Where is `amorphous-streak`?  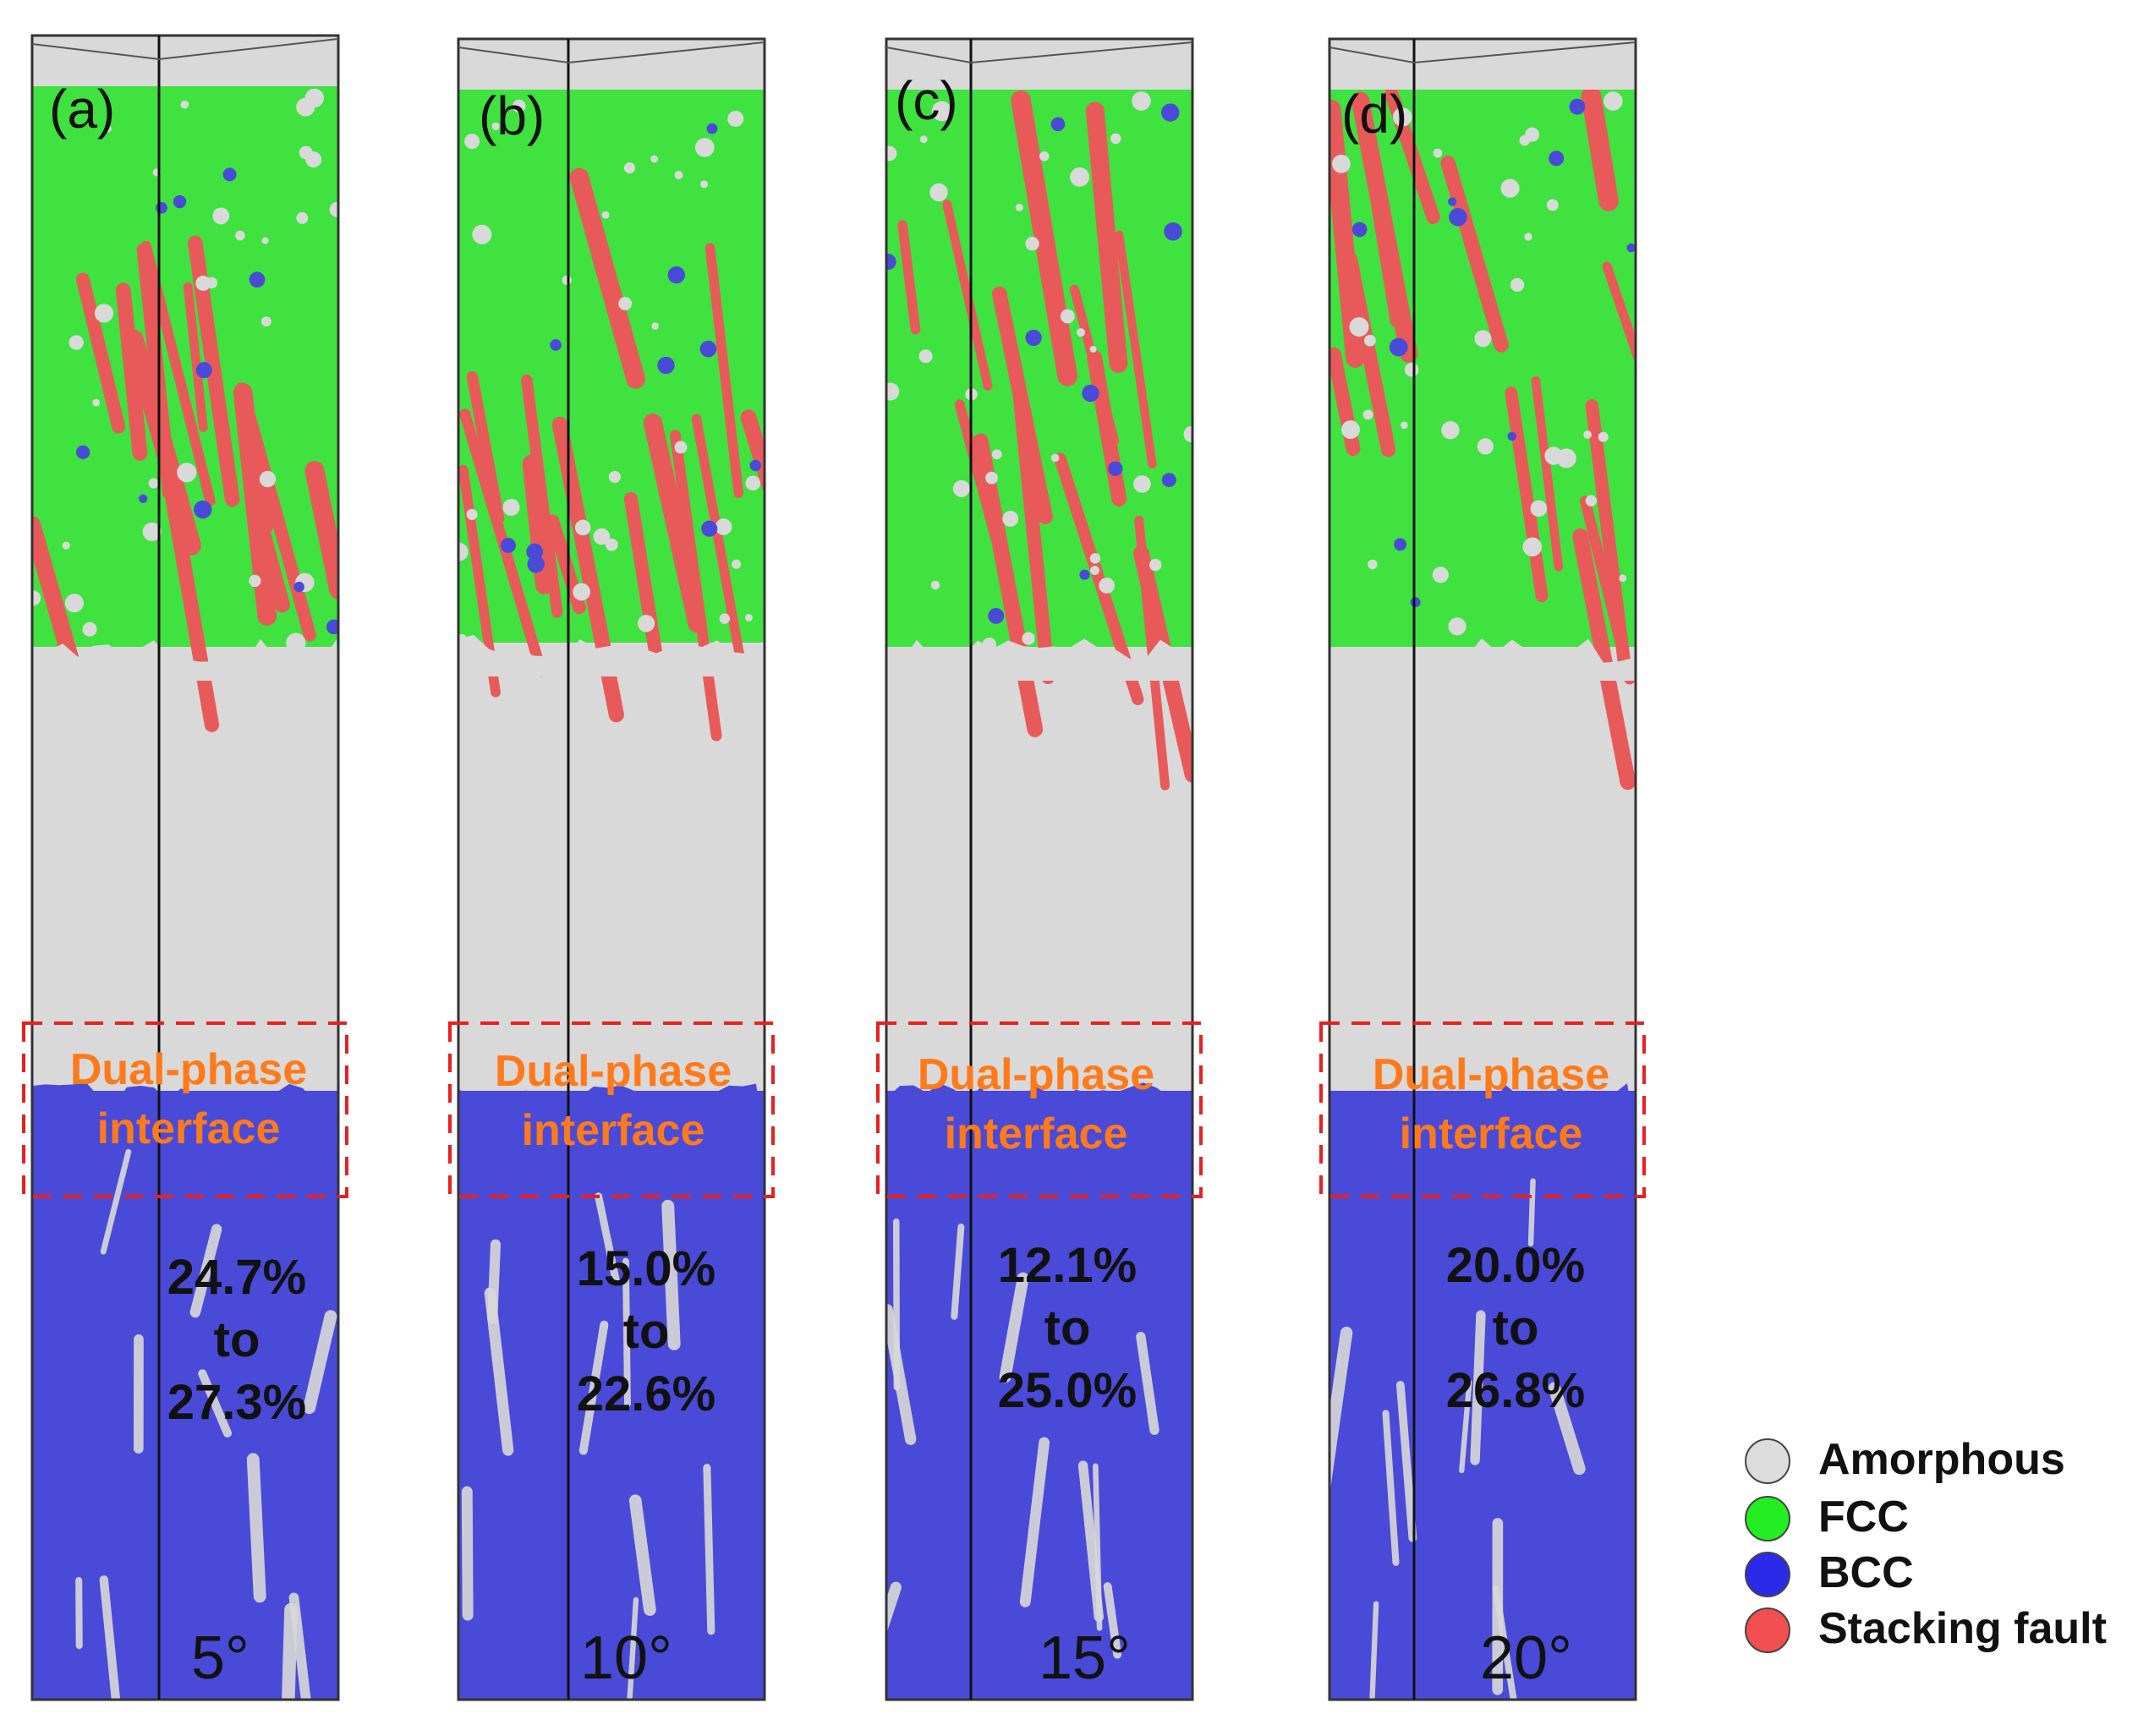
amorphous-streak is located at coordinates (467, 1553).